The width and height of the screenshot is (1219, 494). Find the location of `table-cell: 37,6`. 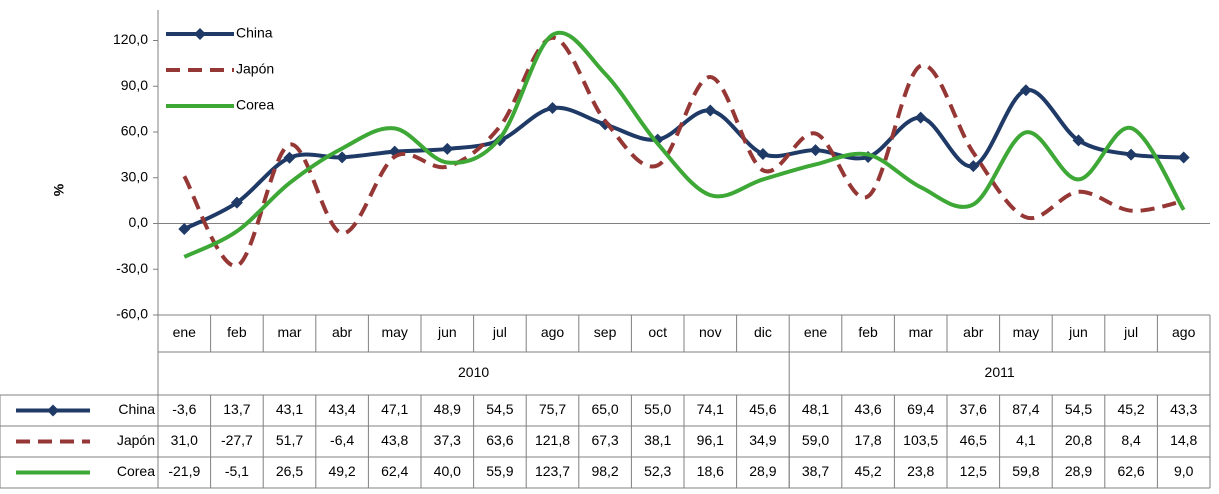

table-cell: 37,6 is located at coordinates (973, 409).